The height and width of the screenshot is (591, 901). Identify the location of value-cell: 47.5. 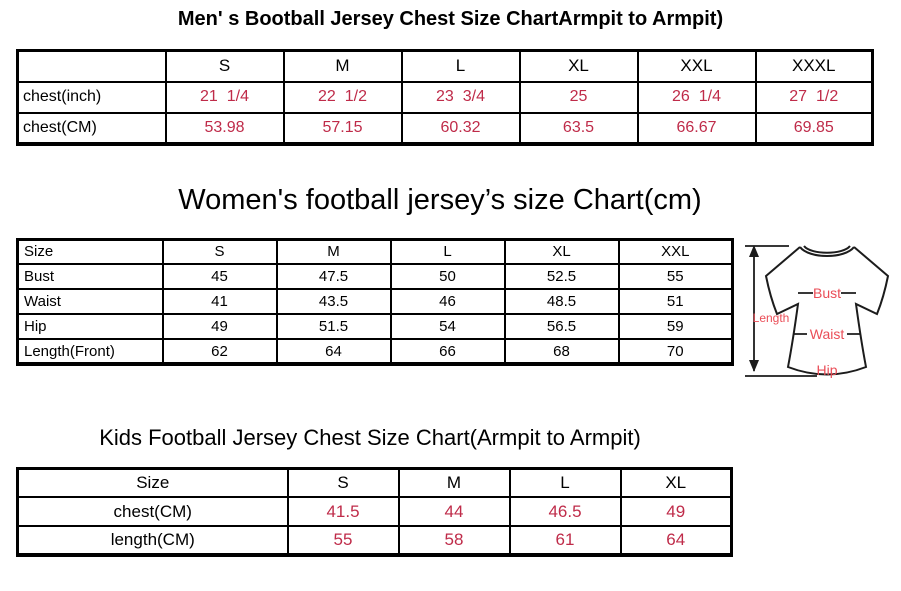
(333, 276).